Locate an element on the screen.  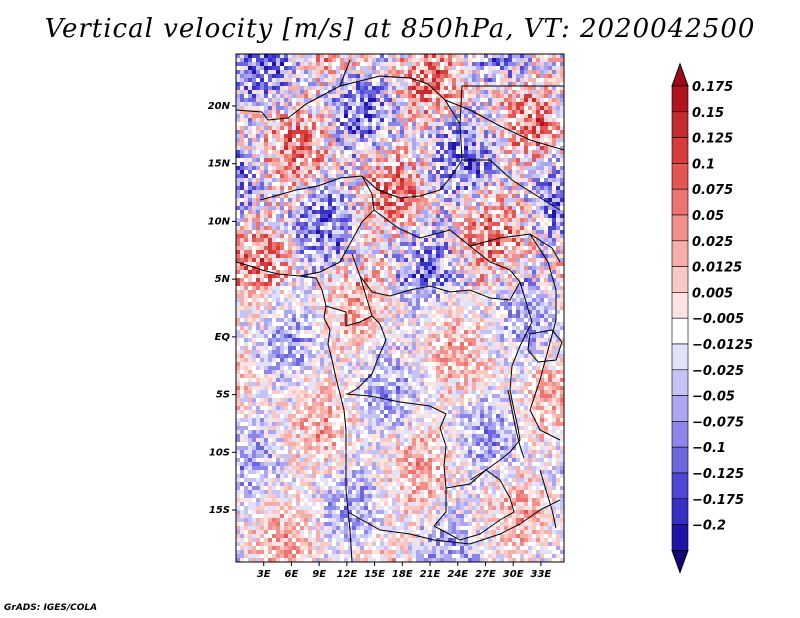
lat-tick-label: 20N is located at coordinates (219, 106).